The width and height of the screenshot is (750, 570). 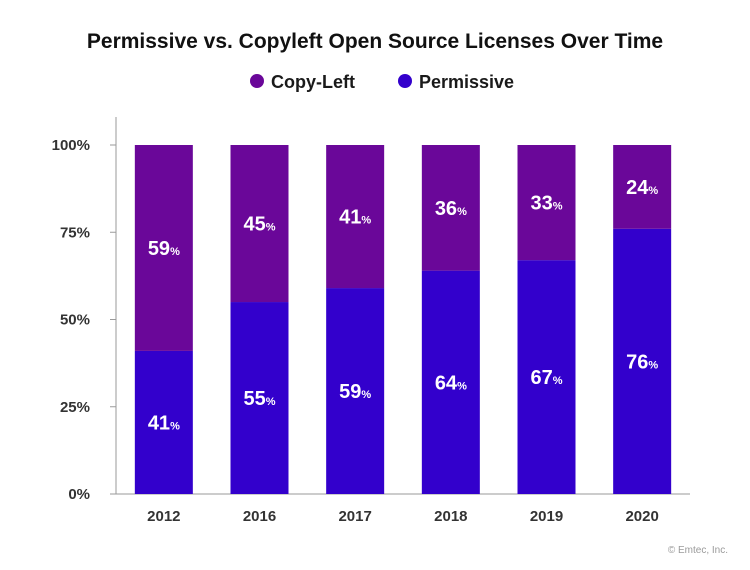 I want to click on legend-label-copy-left: Copy-Left, so click(x=313, y=82).